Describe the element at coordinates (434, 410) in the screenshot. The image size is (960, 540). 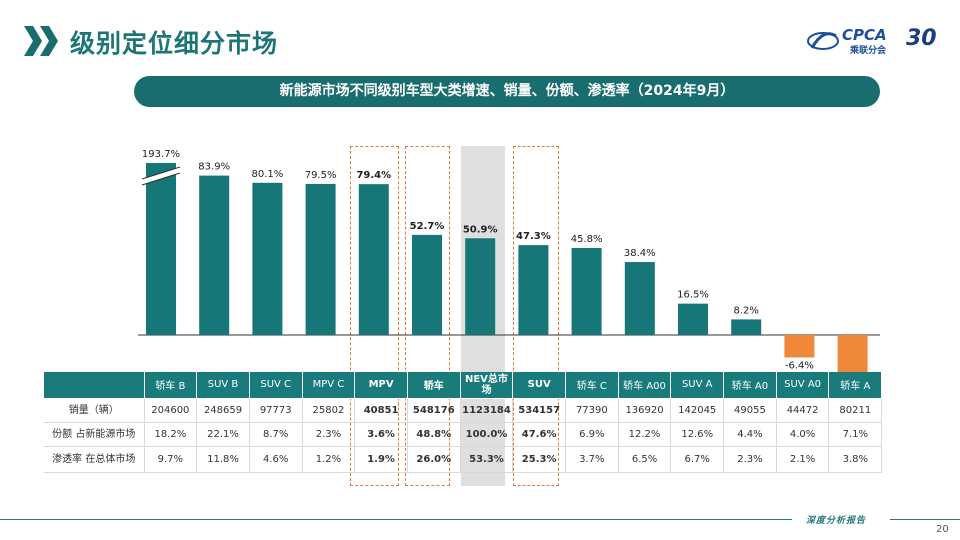
I see `table-cell: 548176` at that location.